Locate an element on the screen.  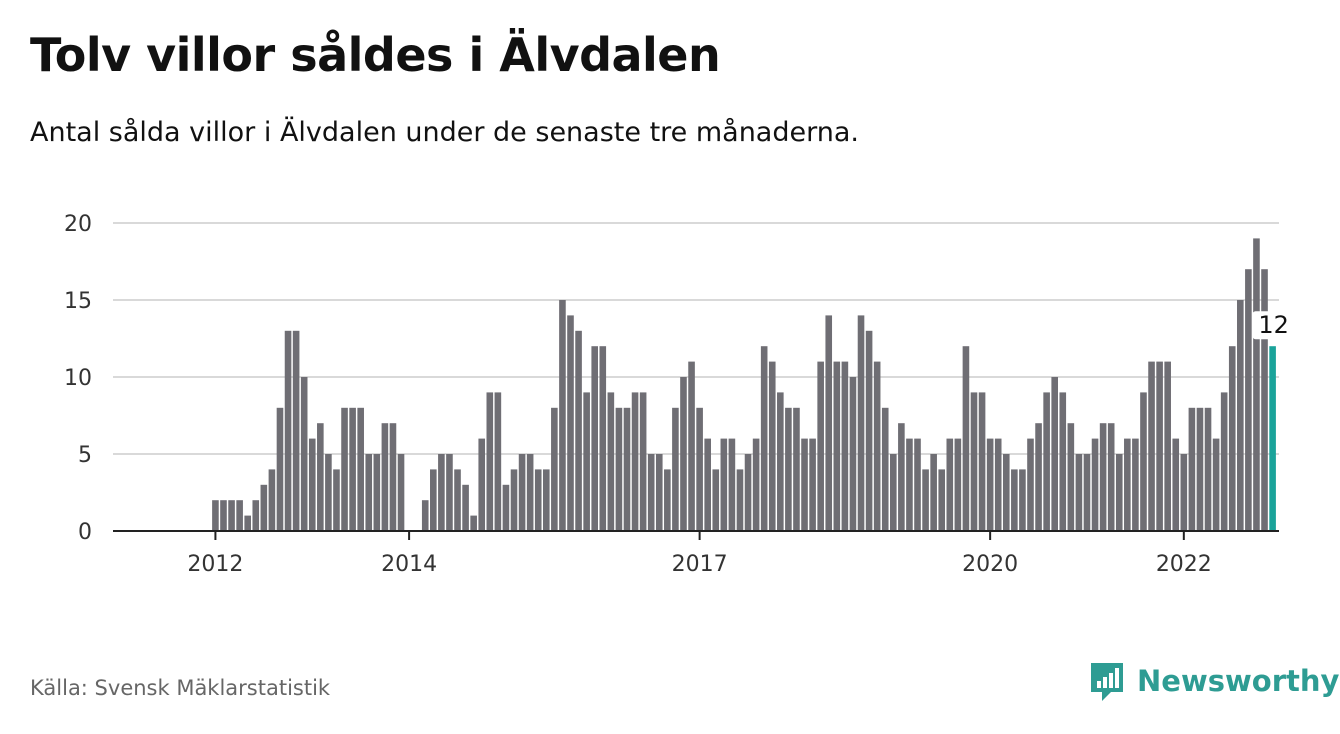
bar-latest is located at coordinates (1272, 438).